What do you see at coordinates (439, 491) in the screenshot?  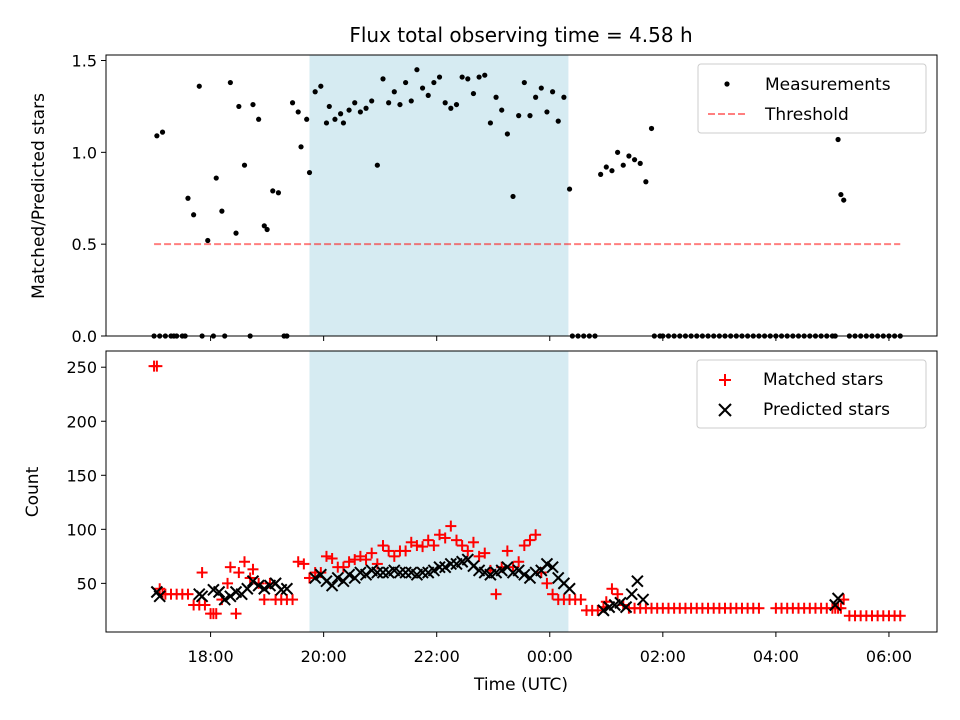 I see `observing-window-shade` at bounding box center [439, 491].